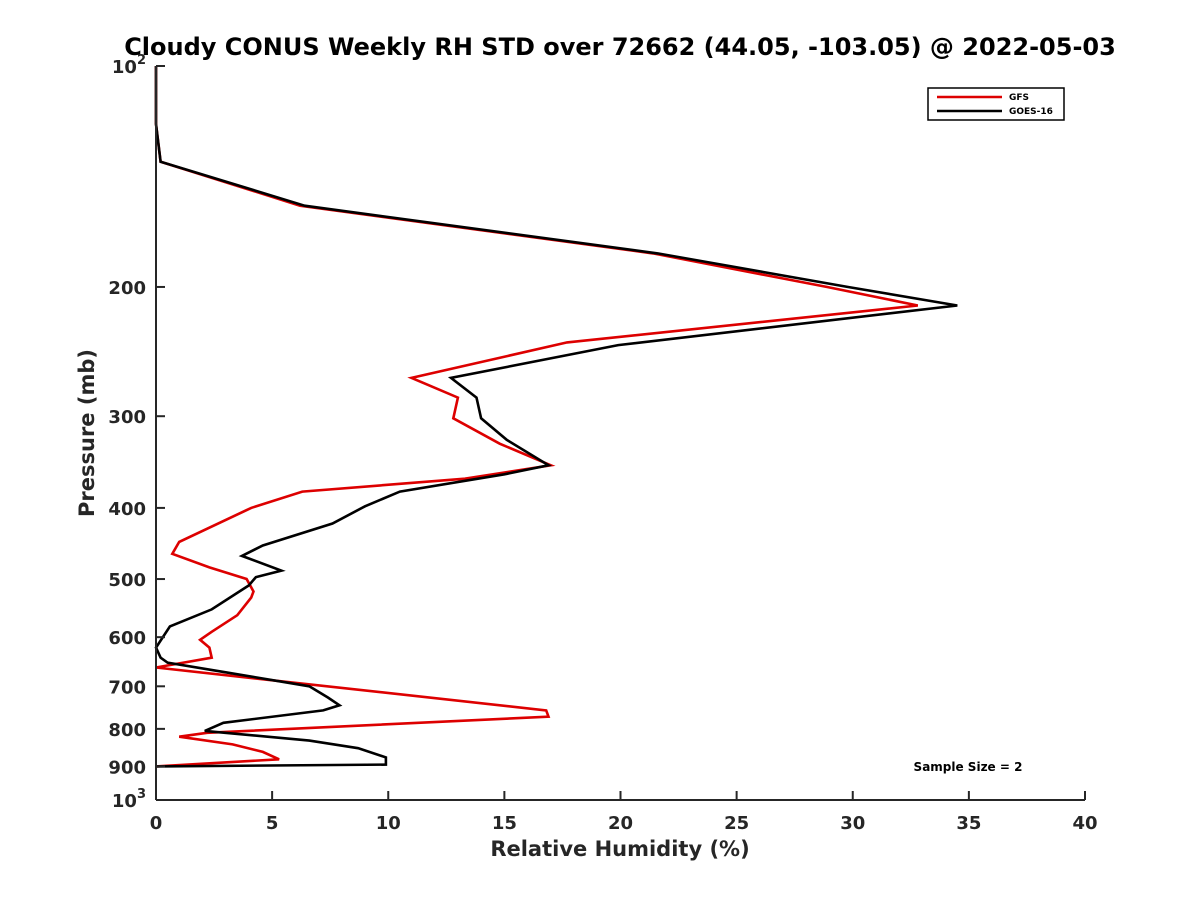  Describe the element at coordinates (1084, 823) in the screenshot. I see `x-tick-label: 40` at that location.